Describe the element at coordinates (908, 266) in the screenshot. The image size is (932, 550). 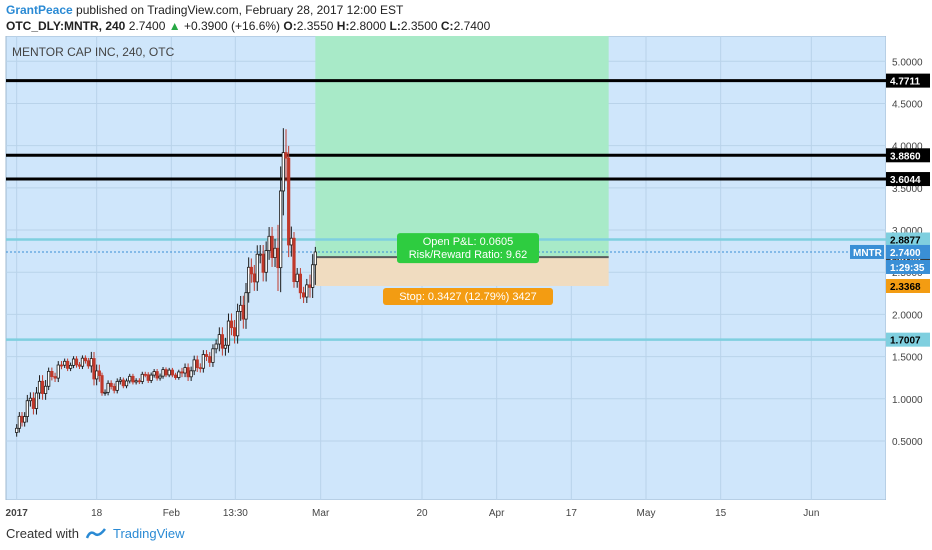
I see `countdown-tag: 1:29:35` at that location.